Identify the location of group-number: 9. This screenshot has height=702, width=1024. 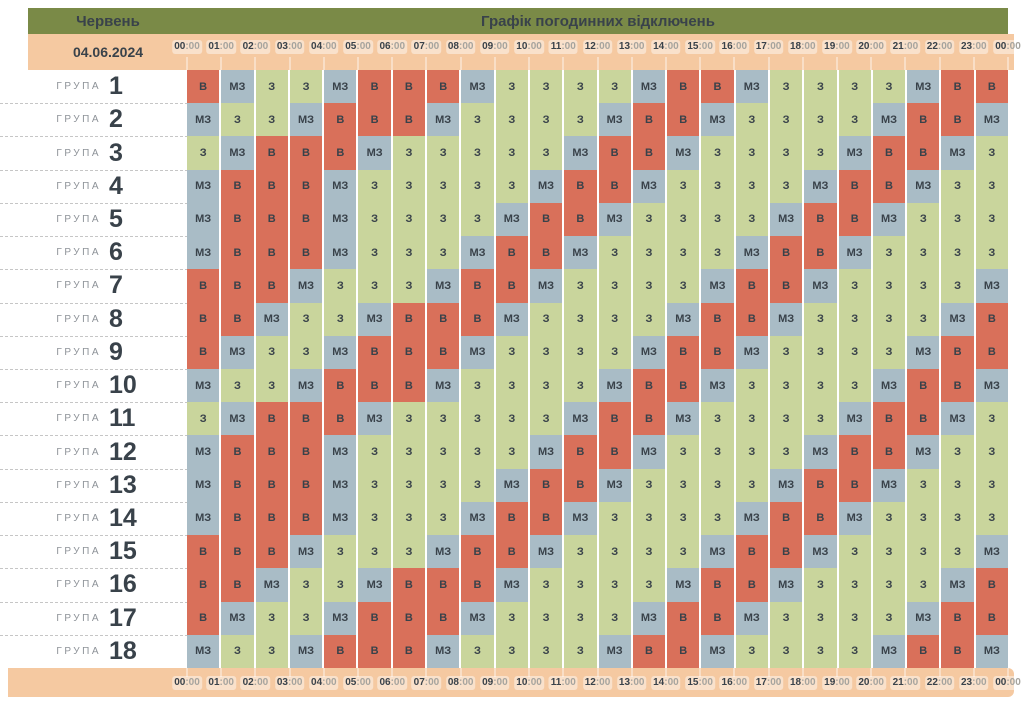
(116, 351).